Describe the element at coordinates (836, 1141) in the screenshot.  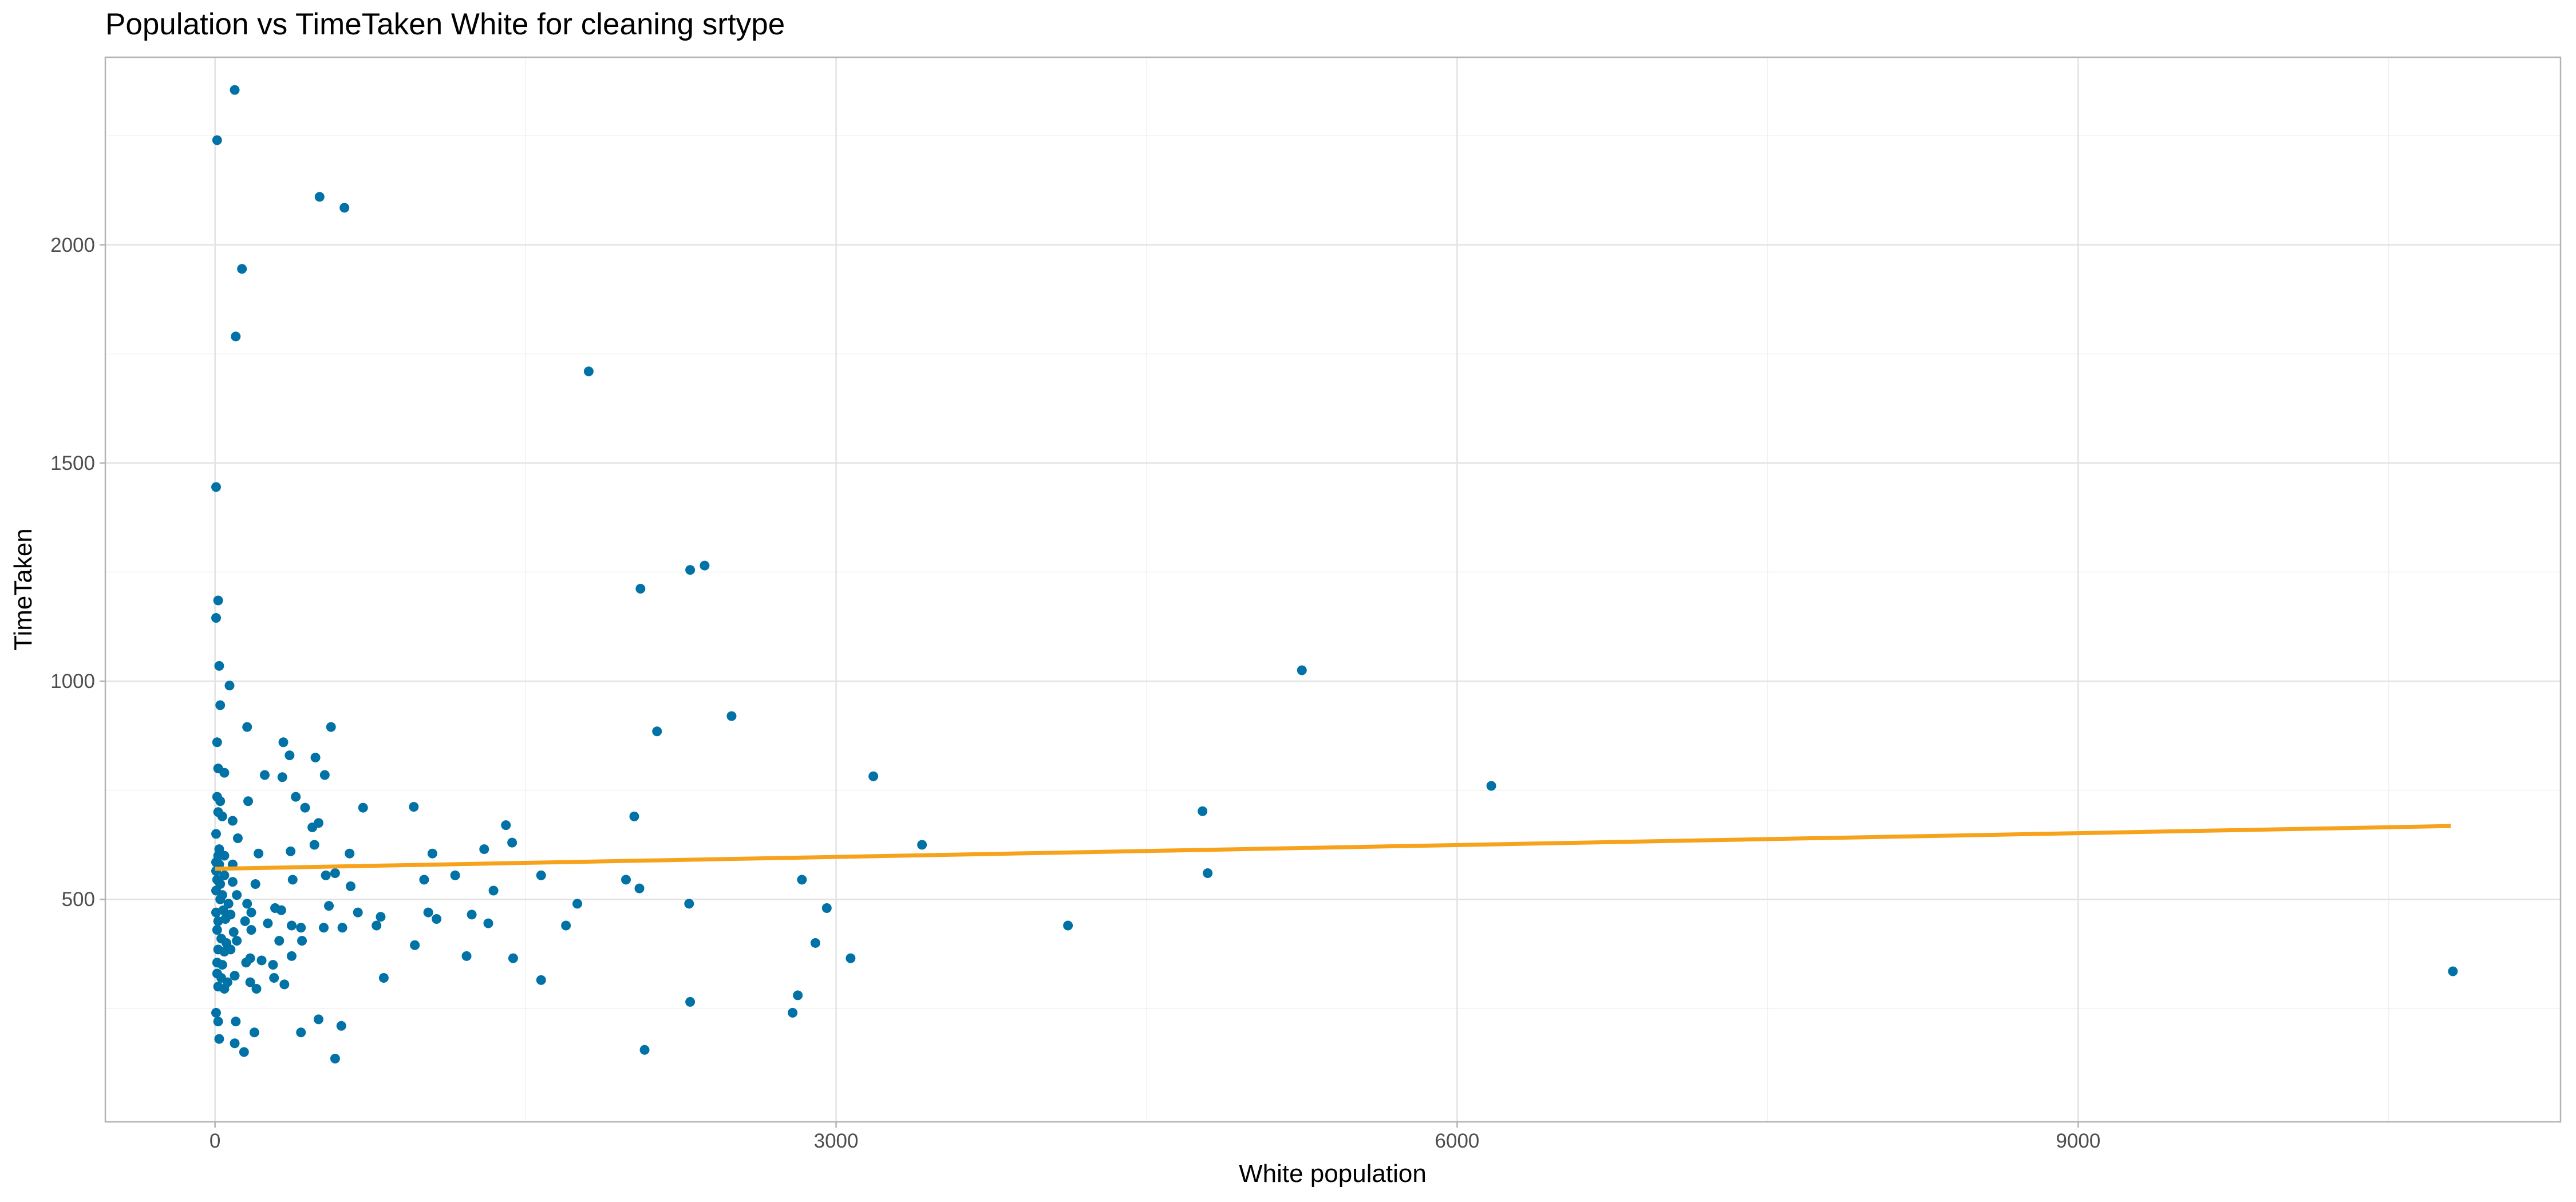
I see `x-tick-label: 3000` at that location.